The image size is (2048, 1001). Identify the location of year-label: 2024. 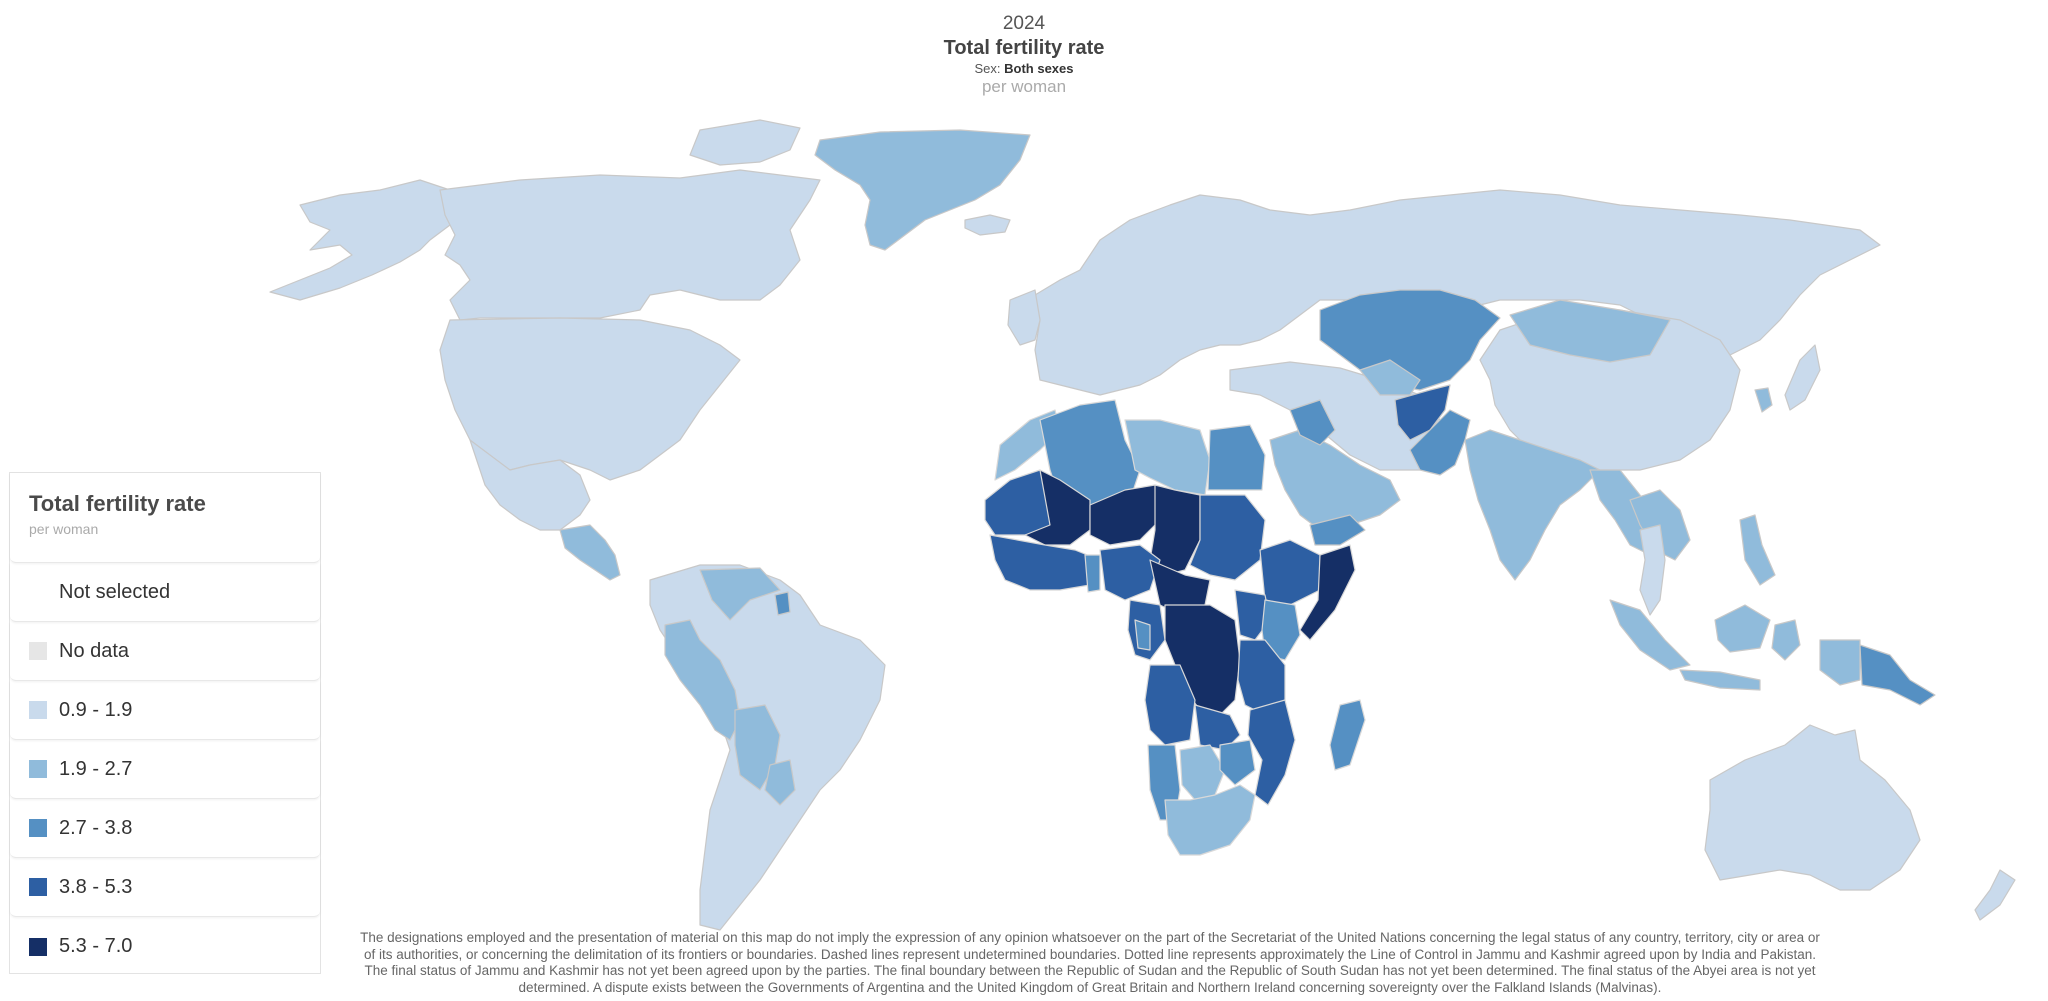
(1024, 23).